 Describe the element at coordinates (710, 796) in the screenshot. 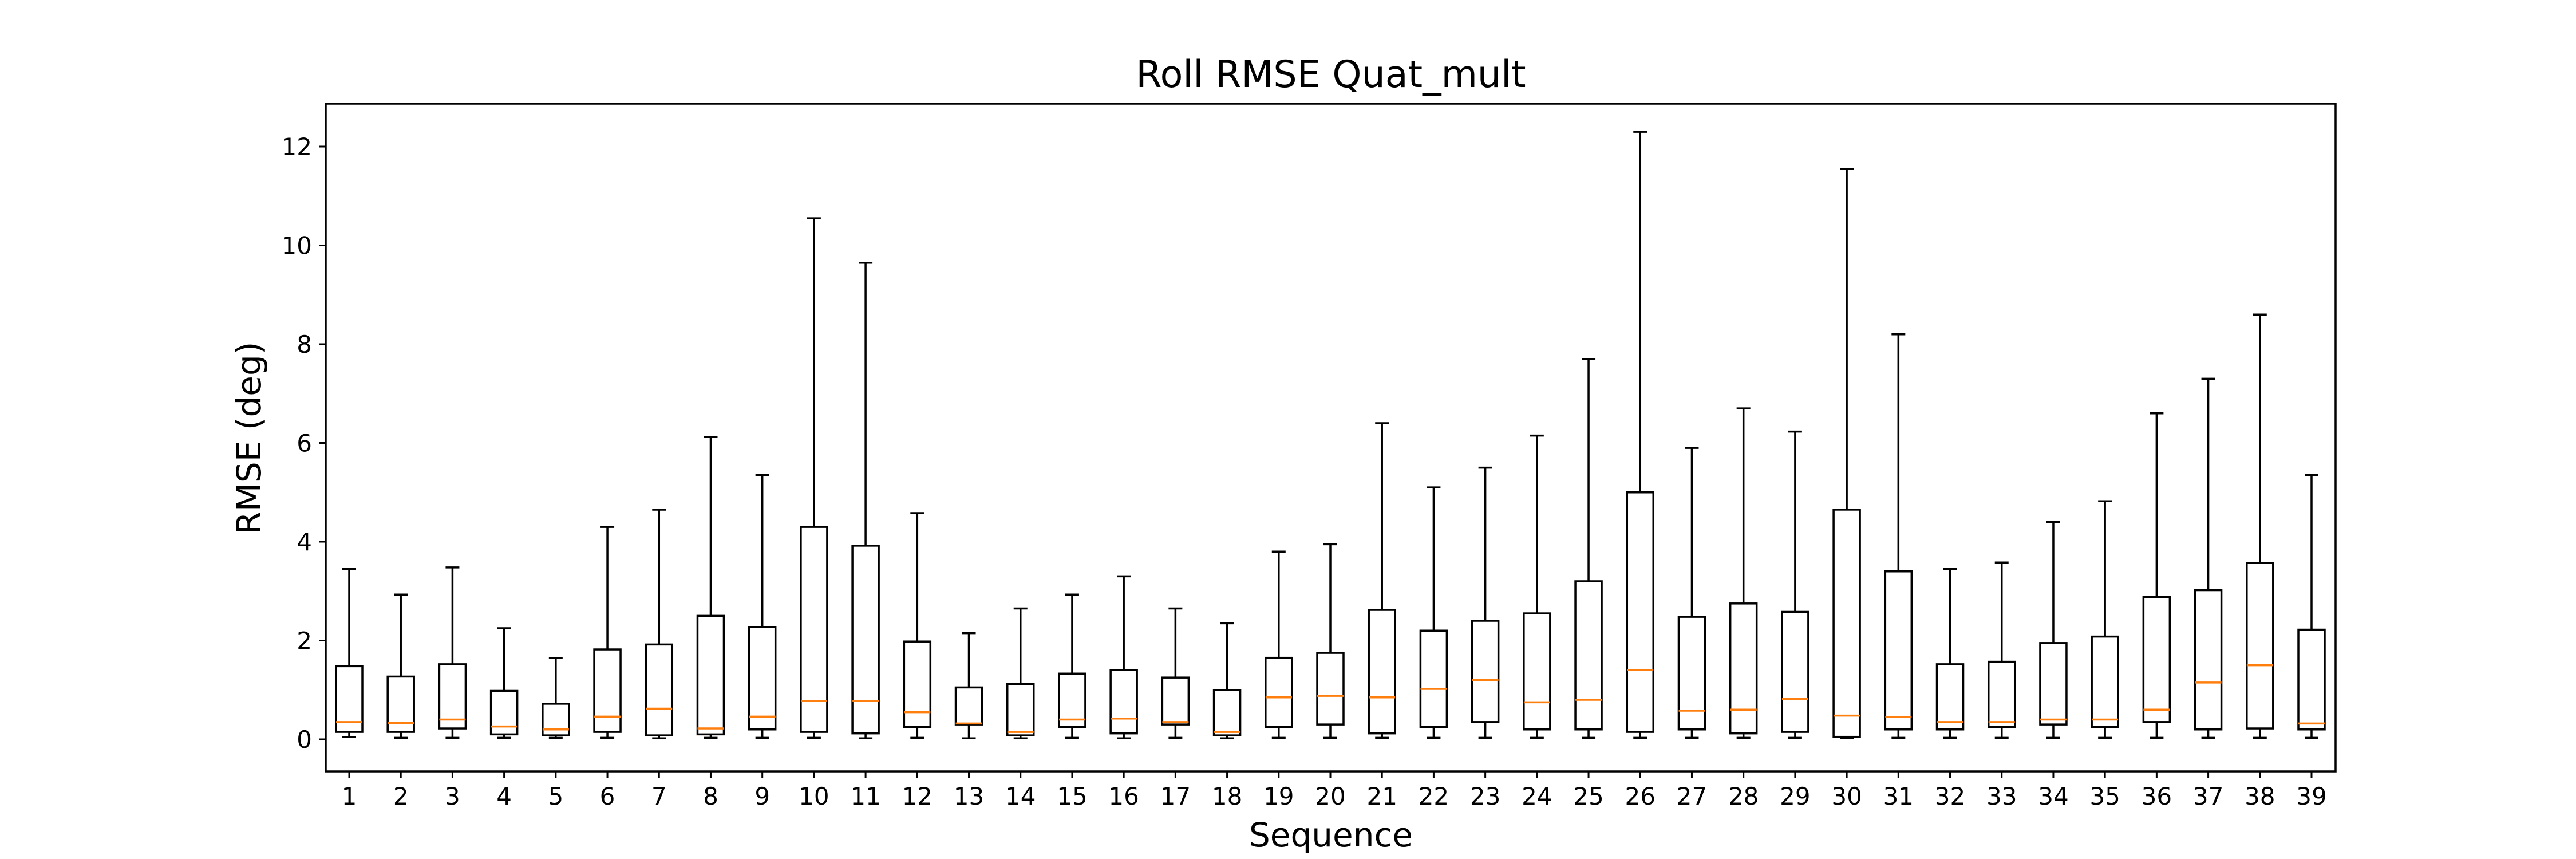

I see `x-tick-label: 8` at that location.